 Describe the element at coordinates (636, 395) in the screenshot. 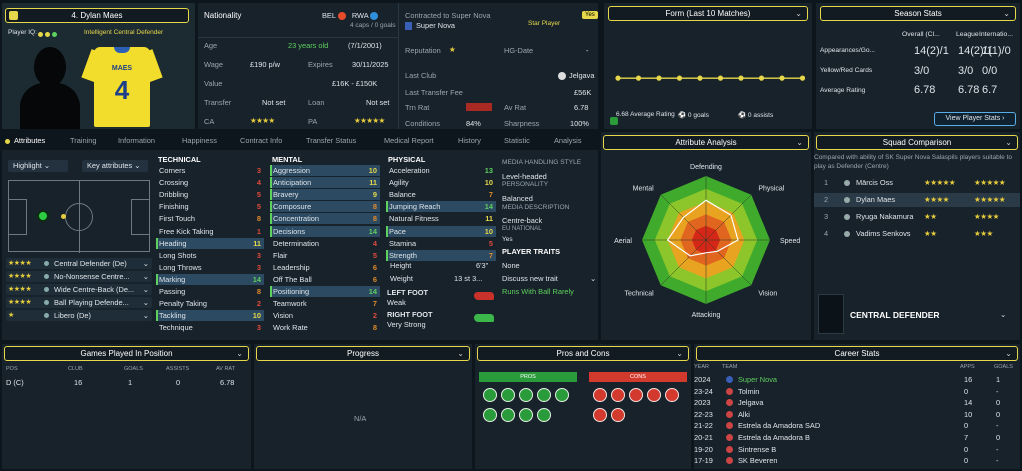

I see `flask-icon` at that location.